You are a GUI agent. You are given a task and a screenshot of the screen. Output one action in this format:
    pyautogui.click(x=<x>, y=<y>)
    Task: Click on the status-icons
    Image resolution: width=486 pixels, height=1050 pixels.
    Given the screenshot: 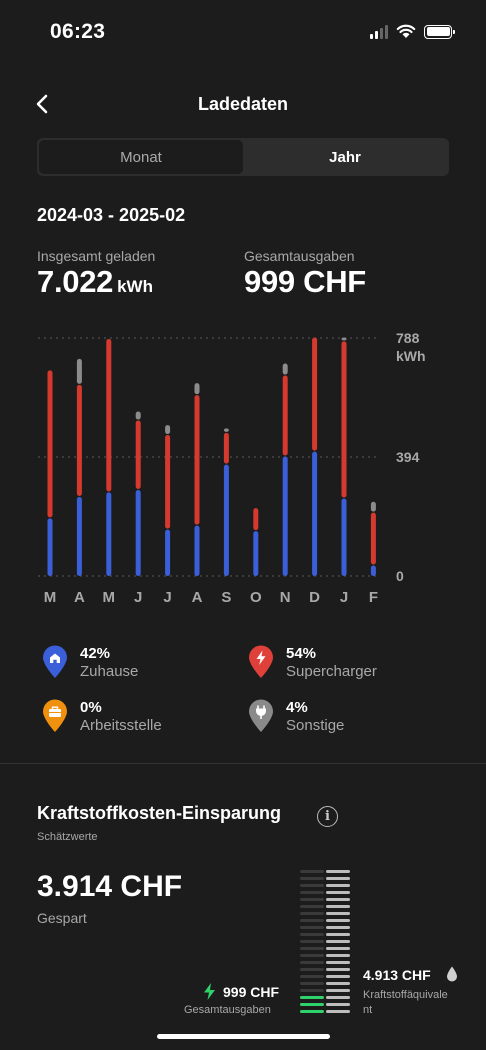 What is the action you would take?
    pyautogui.click(x=412, y=31)
    